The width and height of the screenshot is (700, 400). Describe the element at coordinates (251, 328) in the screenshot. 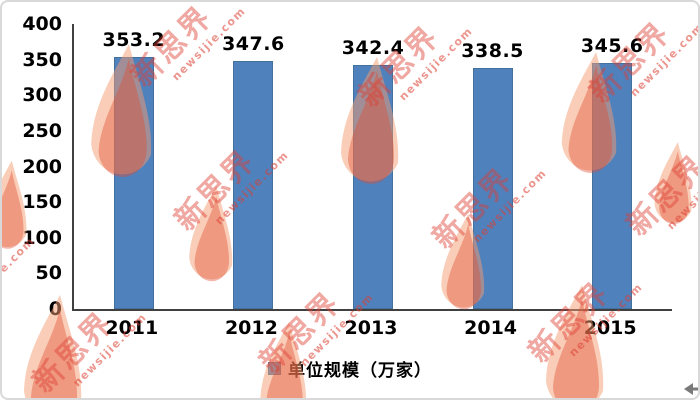

I see `x-tick-label: 2012` at that location.